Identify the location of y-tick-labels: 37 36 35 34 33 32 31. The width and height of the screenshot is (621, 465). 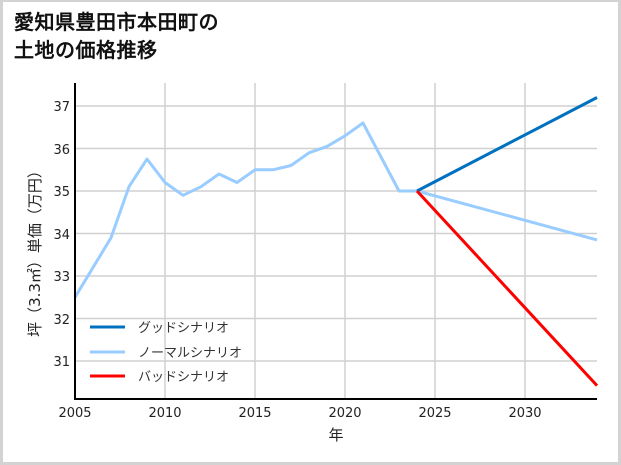
(61, 235).